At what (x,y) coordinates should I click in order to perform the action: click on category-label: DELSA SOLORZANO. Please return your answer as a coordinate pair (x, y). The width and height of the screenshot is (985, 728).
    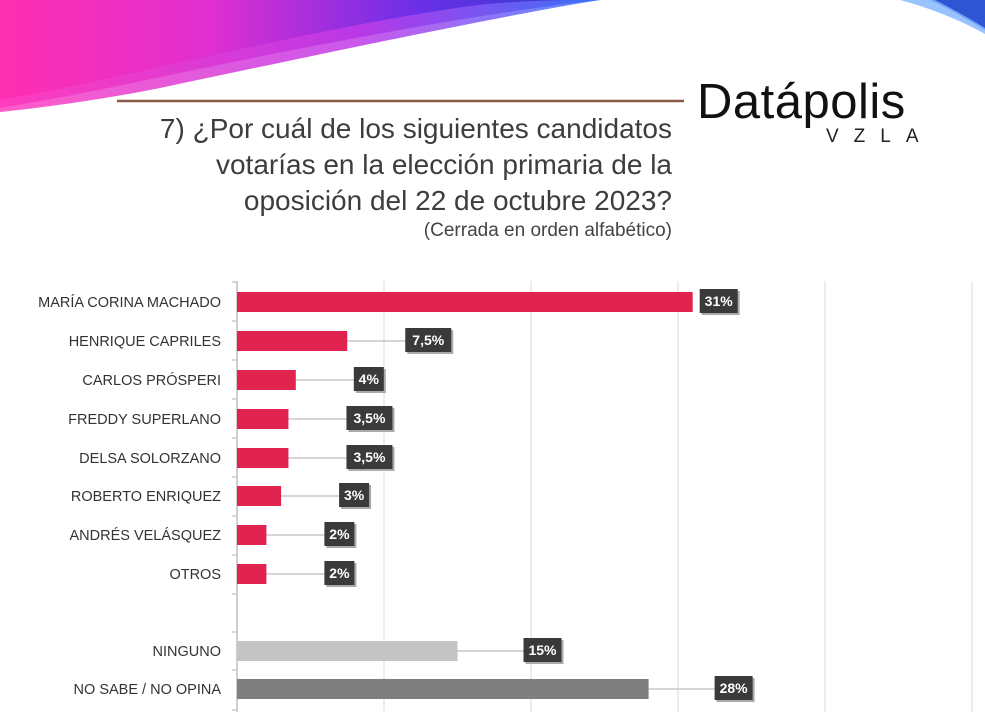
    Looking at the image, I should click on (150, 459).